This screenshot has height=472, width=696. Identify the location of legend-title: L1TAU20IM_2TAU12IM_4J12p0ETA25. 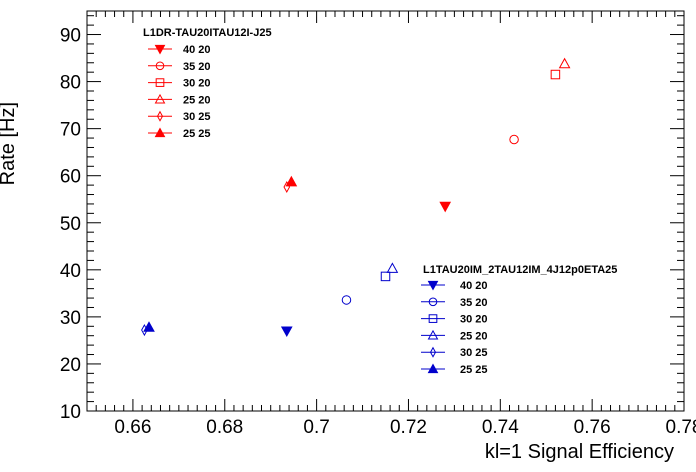
(520, 270).